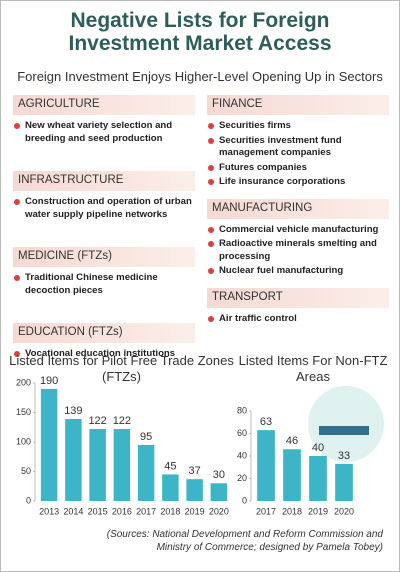 The width and height of the screenshot is (400, 572). Describe the element at coordinates (298, 230) in the screenshot. I see `sector-item: Commercial vehicle manufacturing` at that location.